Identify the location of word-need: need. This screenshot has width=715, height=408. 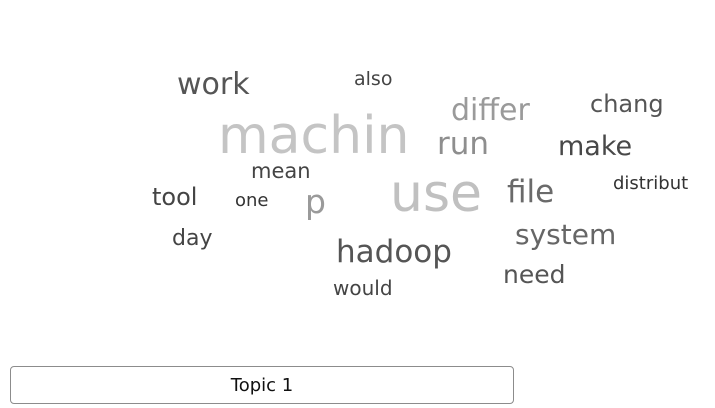
(534, 274).